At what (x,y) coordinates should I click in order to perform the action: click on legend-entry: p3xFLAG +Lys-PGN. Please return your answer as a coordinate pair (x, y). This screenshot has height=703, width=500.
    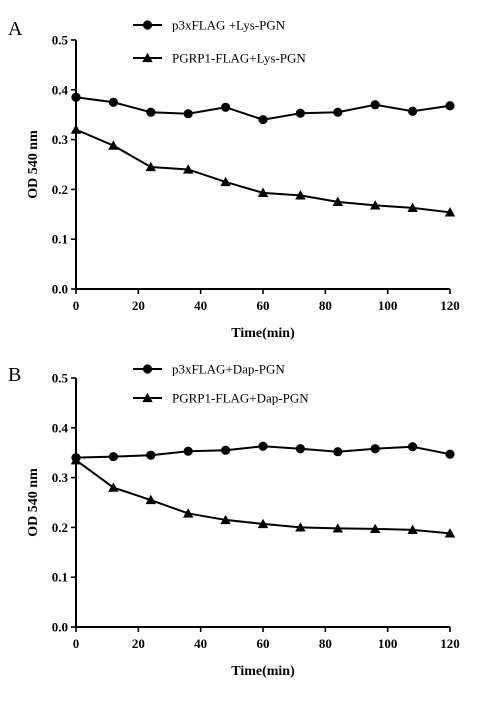
    Looking at the image, I should click on (209, 25).